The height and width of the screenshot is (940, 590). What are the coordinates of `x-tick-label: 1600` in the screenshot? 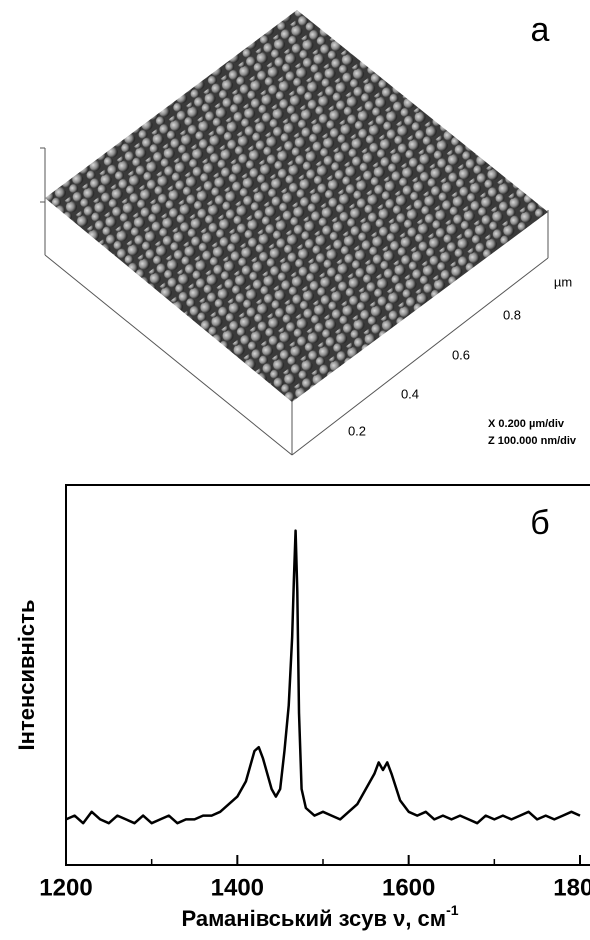 It's located at (408, 887).